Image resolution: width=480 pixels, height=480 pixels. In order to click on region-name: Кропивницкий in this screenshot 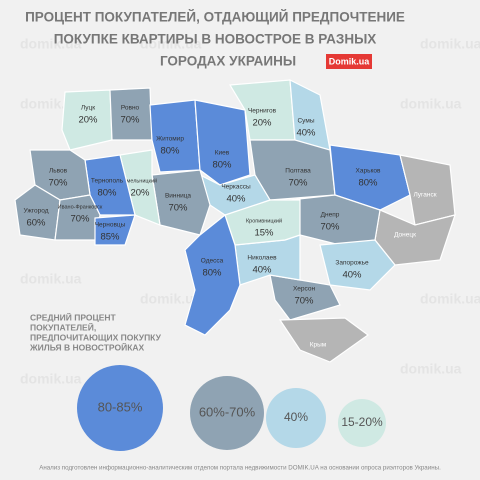, I will do `click(264, 220)`.